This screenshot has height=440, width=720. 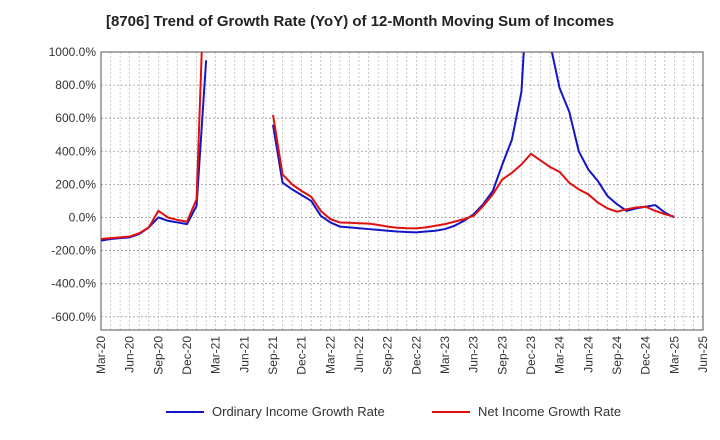 I want to click on x-tick-label: Mar-20, so click(x=101, y=355).